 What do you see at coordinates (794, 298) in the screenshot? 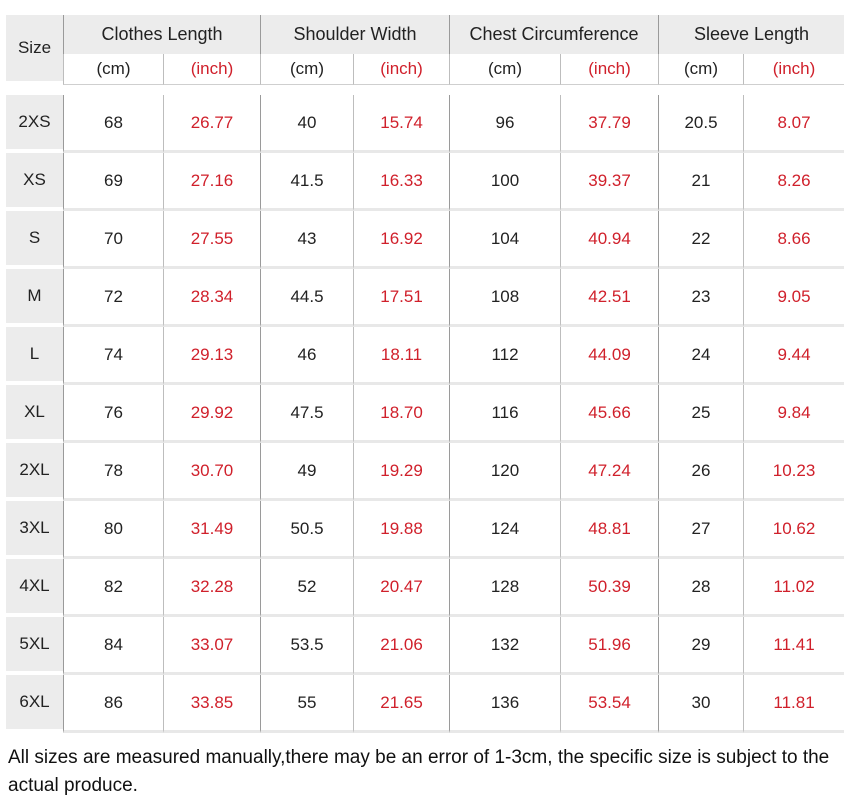
I see `inch-value-cell: 9.05` at bounding box center [794, 298].